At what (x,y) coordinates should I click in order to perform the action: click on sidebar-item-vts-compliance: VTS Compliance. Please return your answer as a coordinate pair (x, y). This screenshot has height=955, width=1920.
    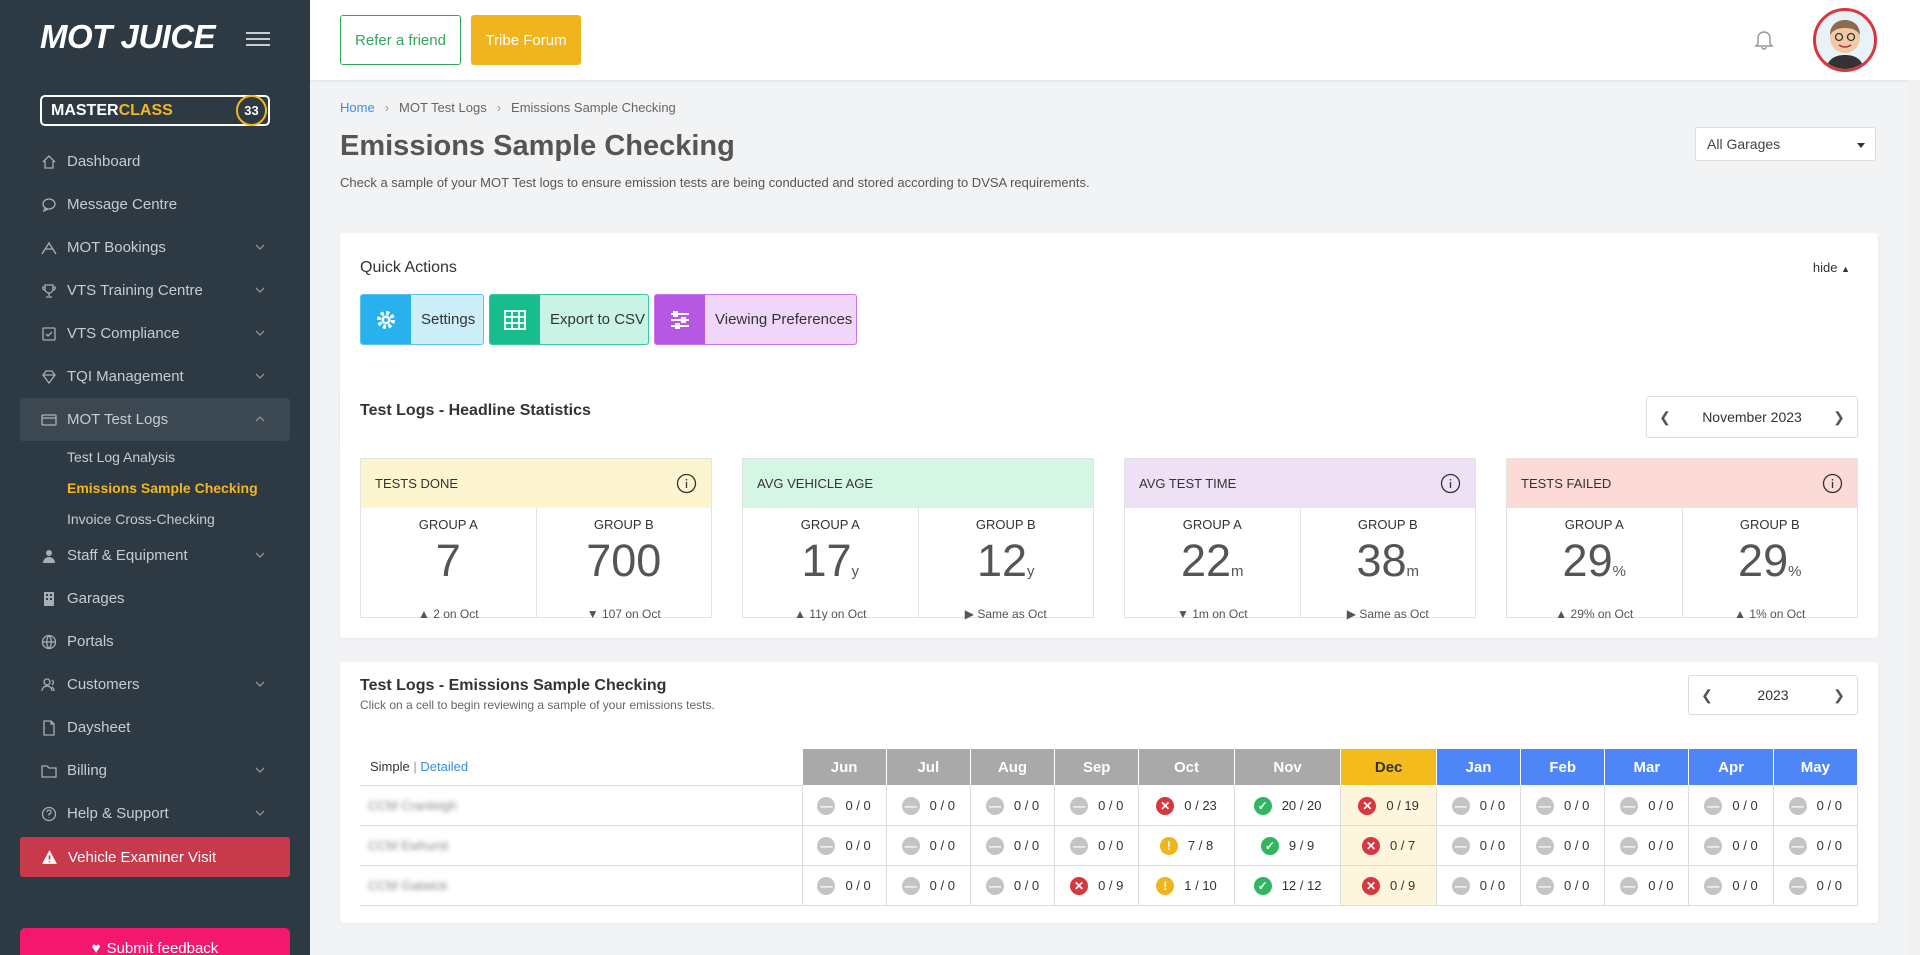
    Looking at the image, I should click on (155, 333).